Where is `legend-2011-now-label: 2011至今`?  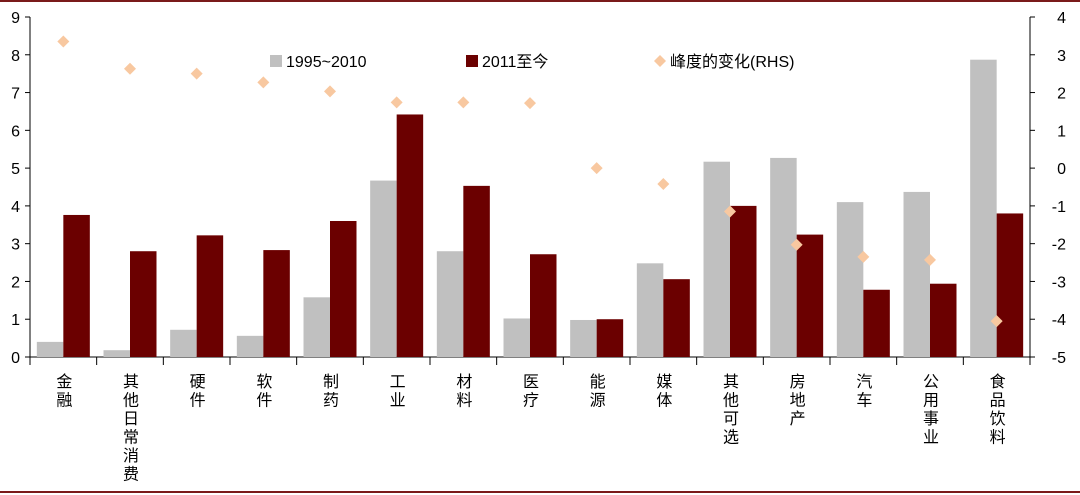 legend-2011-now-label: 2011至今 is located at coordinates (515, 62).